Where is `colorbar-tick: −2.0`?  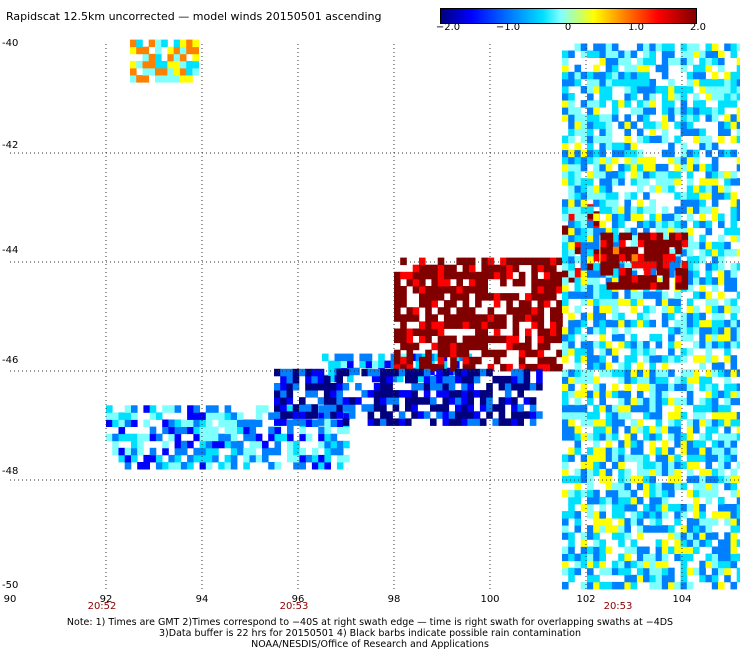
colorbar-tick: −2.0 is located at coordinates (448, 27).